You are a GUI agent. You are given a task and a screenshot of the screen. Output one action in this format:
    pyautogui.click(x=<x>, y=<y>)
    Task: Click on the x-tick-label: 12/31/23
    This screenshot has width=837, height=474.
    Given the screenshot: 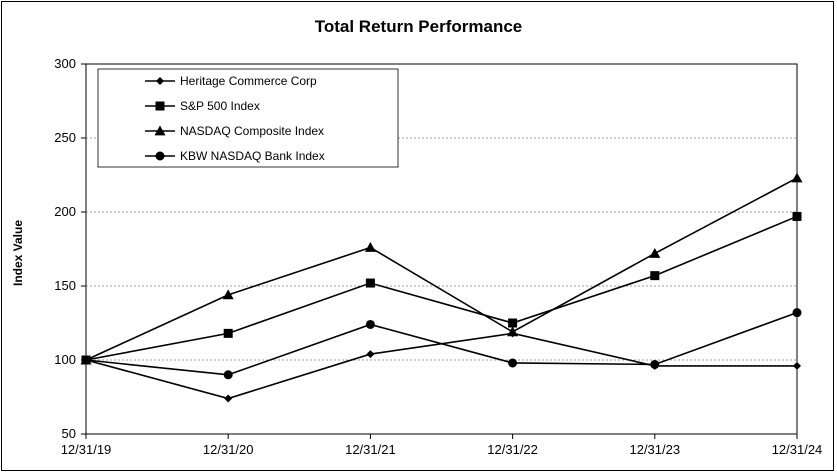 What is the action you would take?
    pyautogui.click(x=654, y=449)
    